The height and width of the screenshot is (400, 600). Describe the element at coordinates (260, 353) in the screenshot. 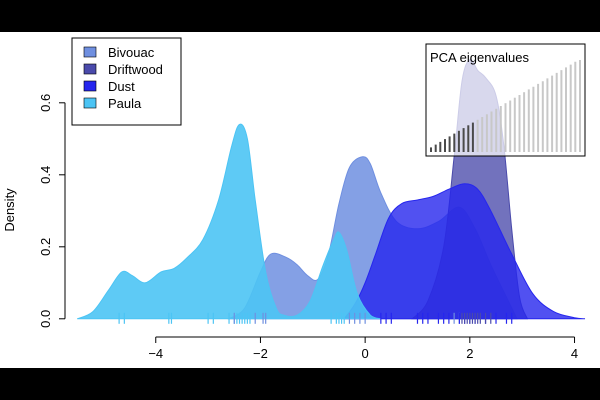

I see `x-tick-label: −2` at that location.